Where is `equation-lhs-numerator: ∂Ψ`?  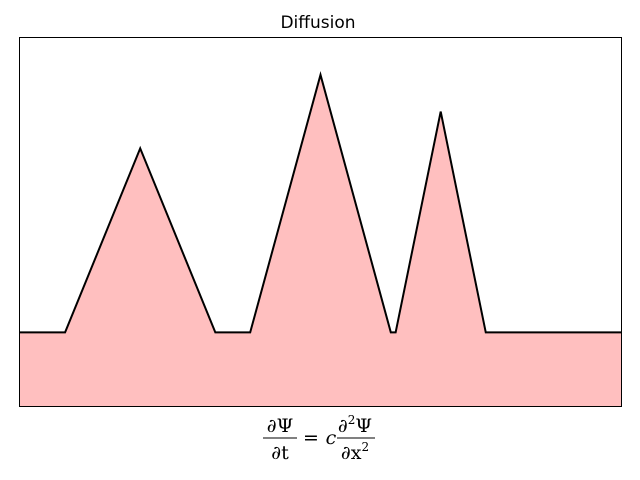 equation-lhs-numerator: ∂Ψ is located at coordinates (280, 426).